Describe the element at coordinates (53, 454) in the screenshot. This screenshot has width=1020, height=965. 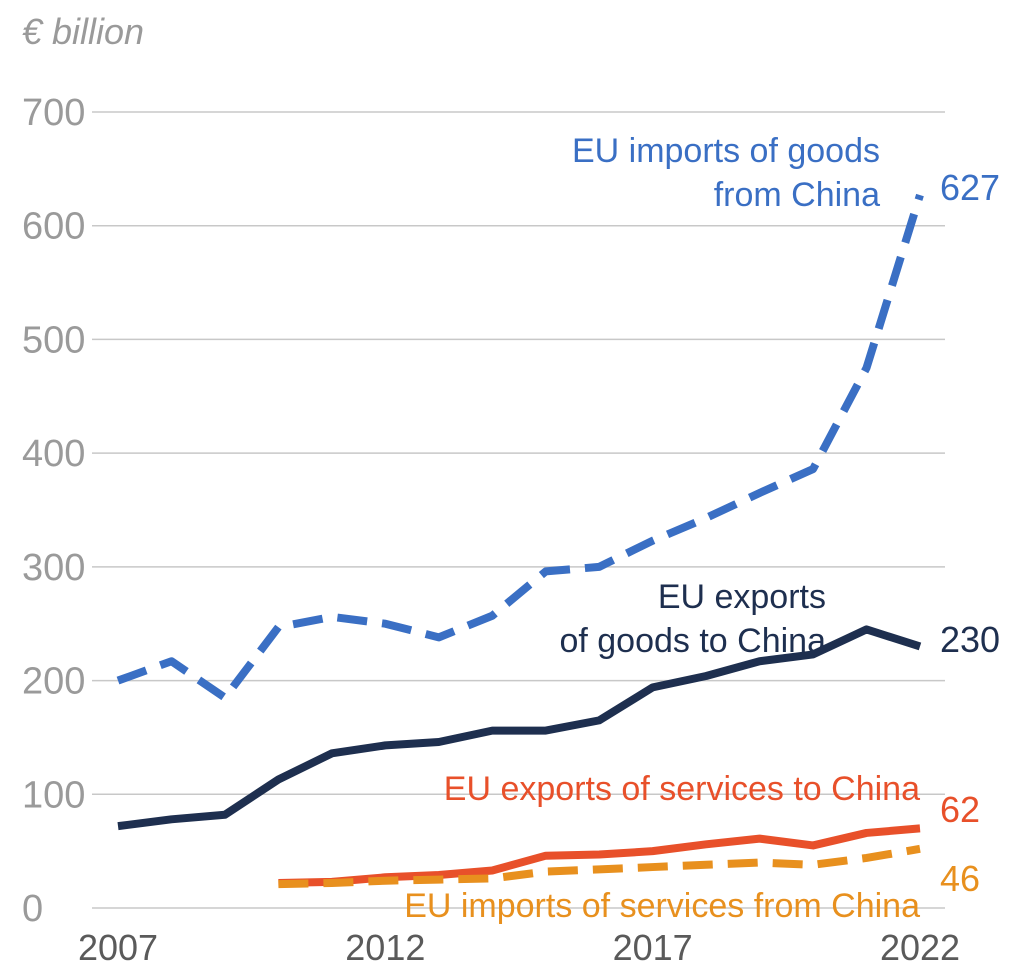
I see `y-tick-label: 400` at that location.